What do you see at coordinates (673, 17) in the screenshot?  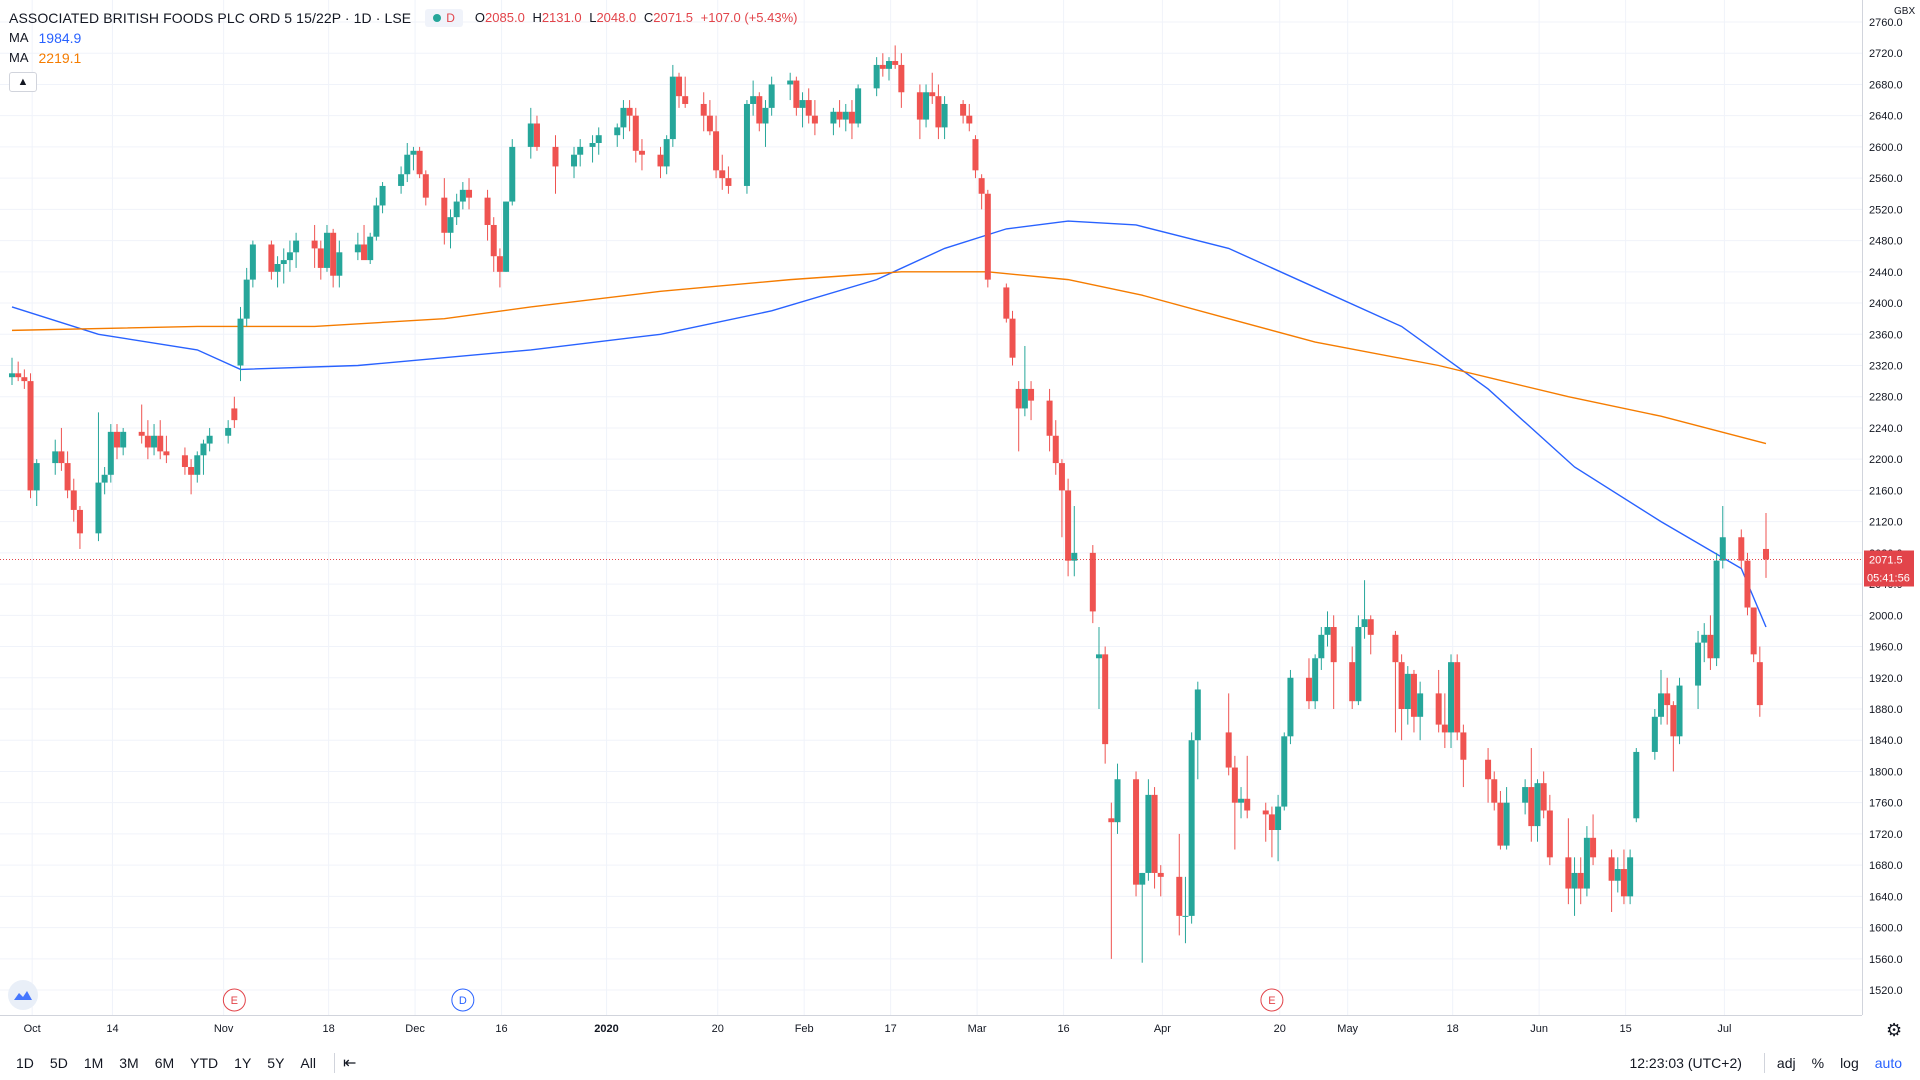 I see `close-value: 2071.5` at bounding box center [673, 17].